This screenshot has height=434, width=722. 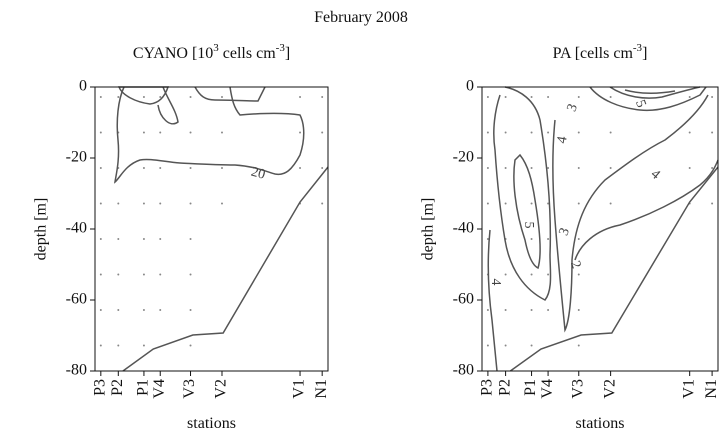 I want to click on seafloor, so click(x=225, y=269).